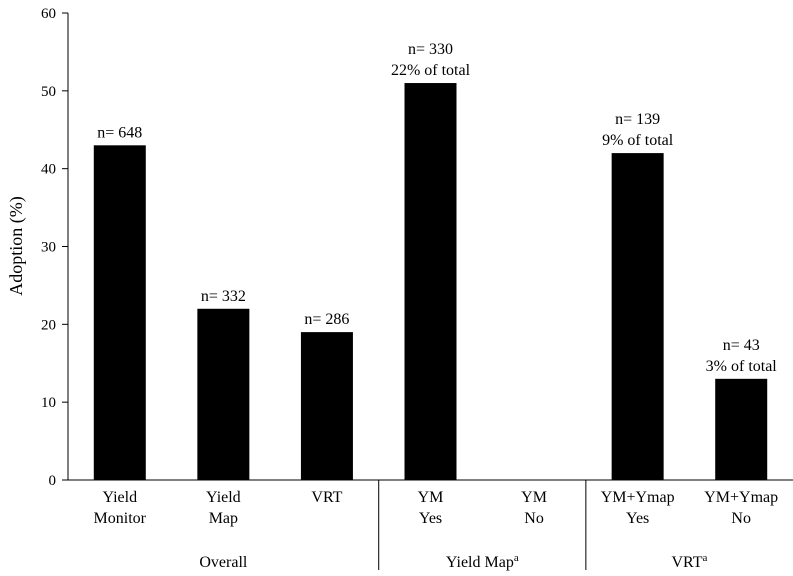 The image size is (793, 576). I want to click on y-tick-label: 60, so click(48, 14).